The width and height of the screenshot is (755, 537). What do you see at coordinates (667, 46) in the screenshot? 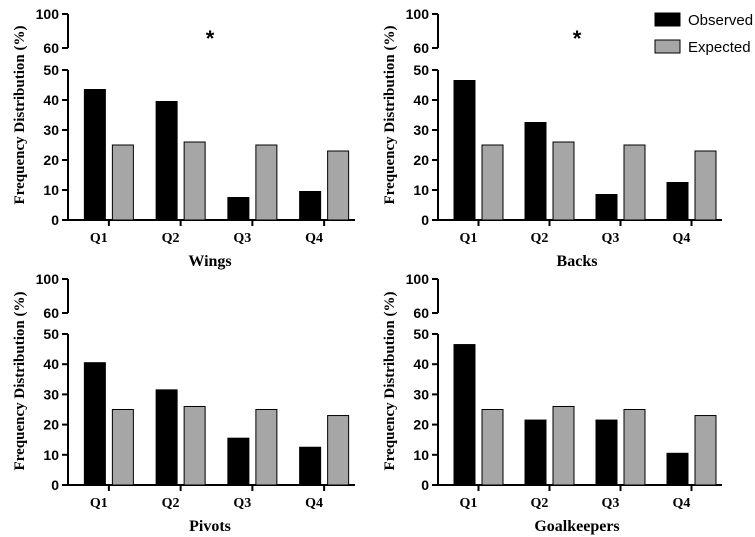
I see `legend-swatch-expected` at bounding box center [667, 46].